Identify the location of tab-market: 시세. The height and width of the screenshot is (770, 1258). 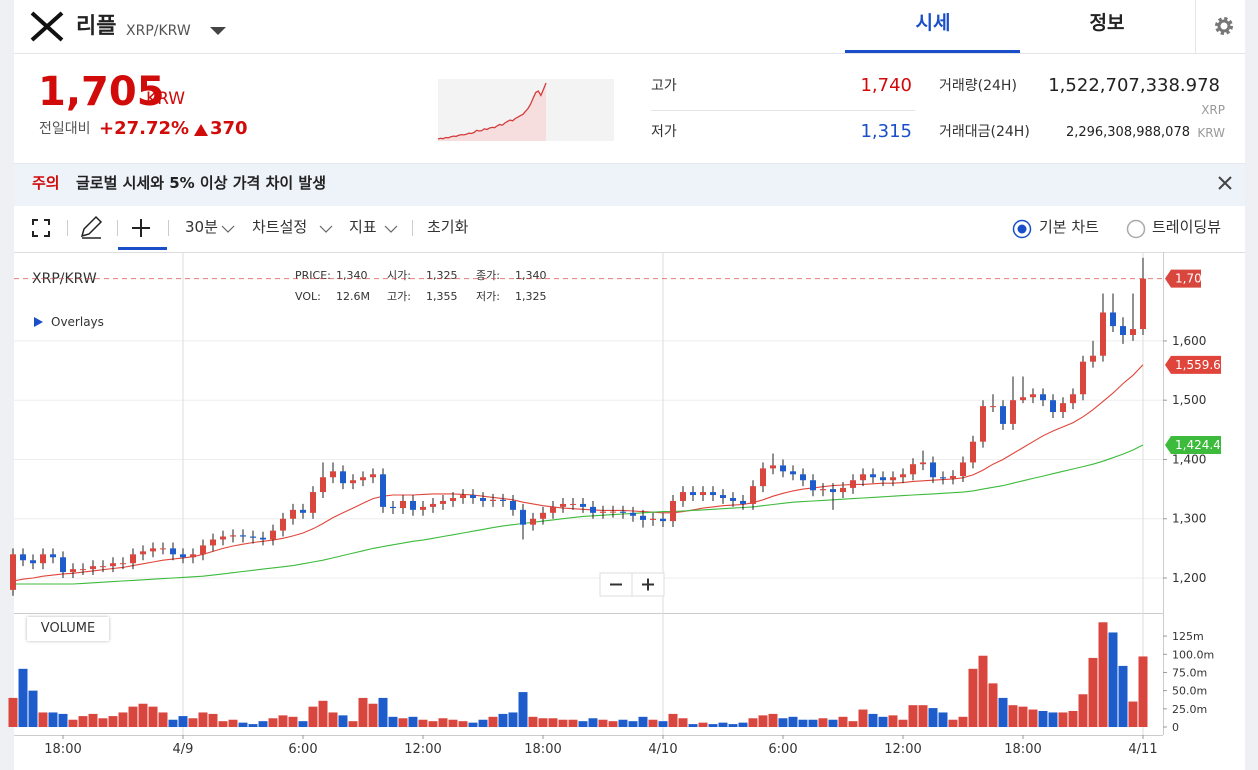
(933, 23).